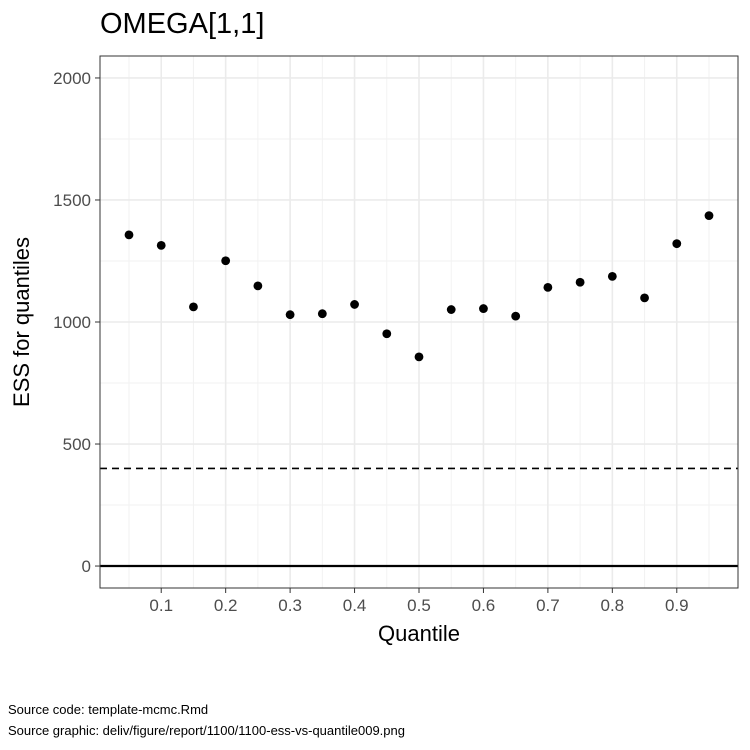  Describe the element at coordinates (677, 605) in the screenshot. I see `x-tick-label: 0.9` at that location.